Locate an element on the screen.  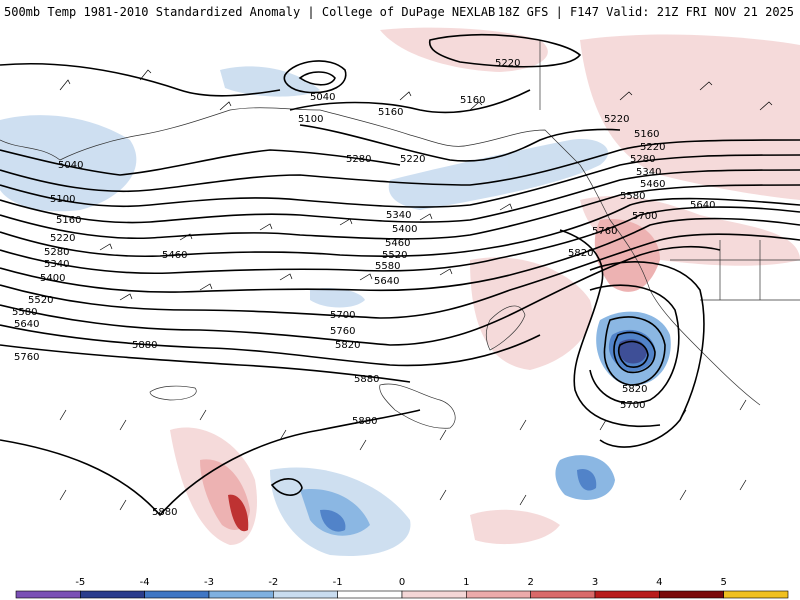
colorbar-tick-label: -2 is located at coordinates (273, 582).